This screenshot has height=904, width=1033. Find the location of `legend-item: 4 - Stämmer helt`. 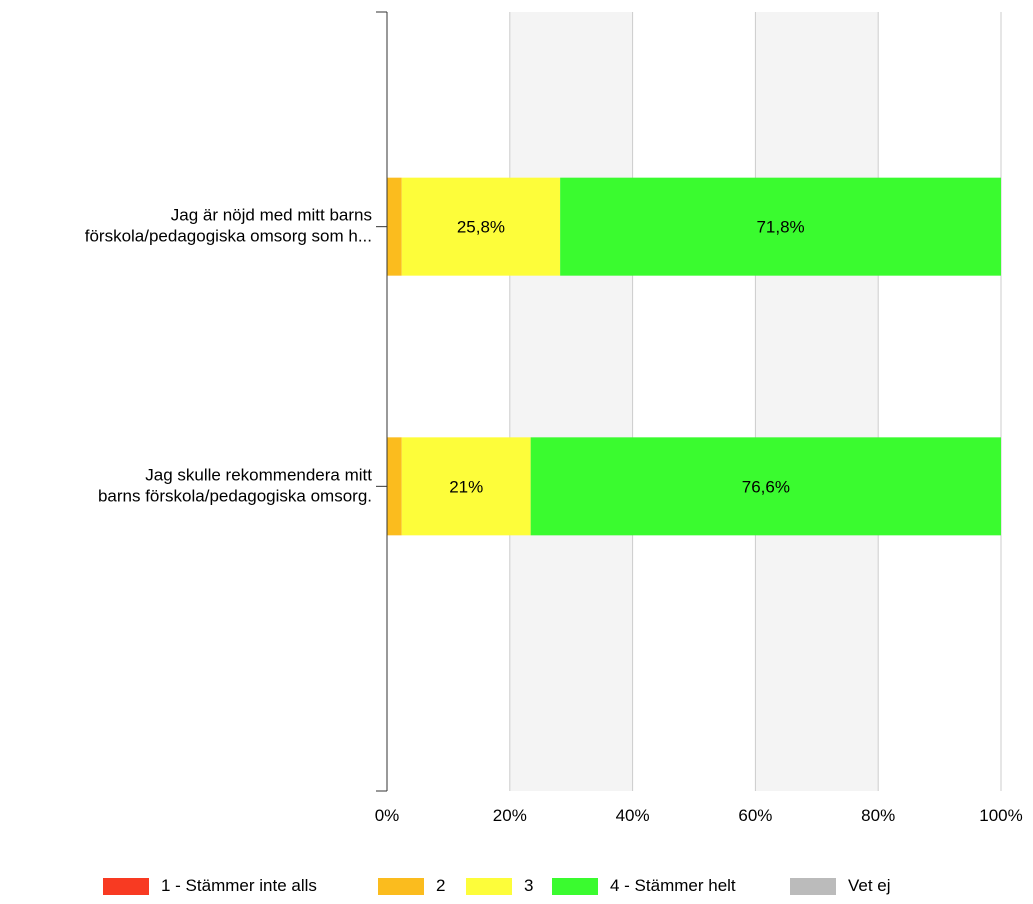

legend-item: 4 - Stämmer helt is located at coordinates (644, 886).